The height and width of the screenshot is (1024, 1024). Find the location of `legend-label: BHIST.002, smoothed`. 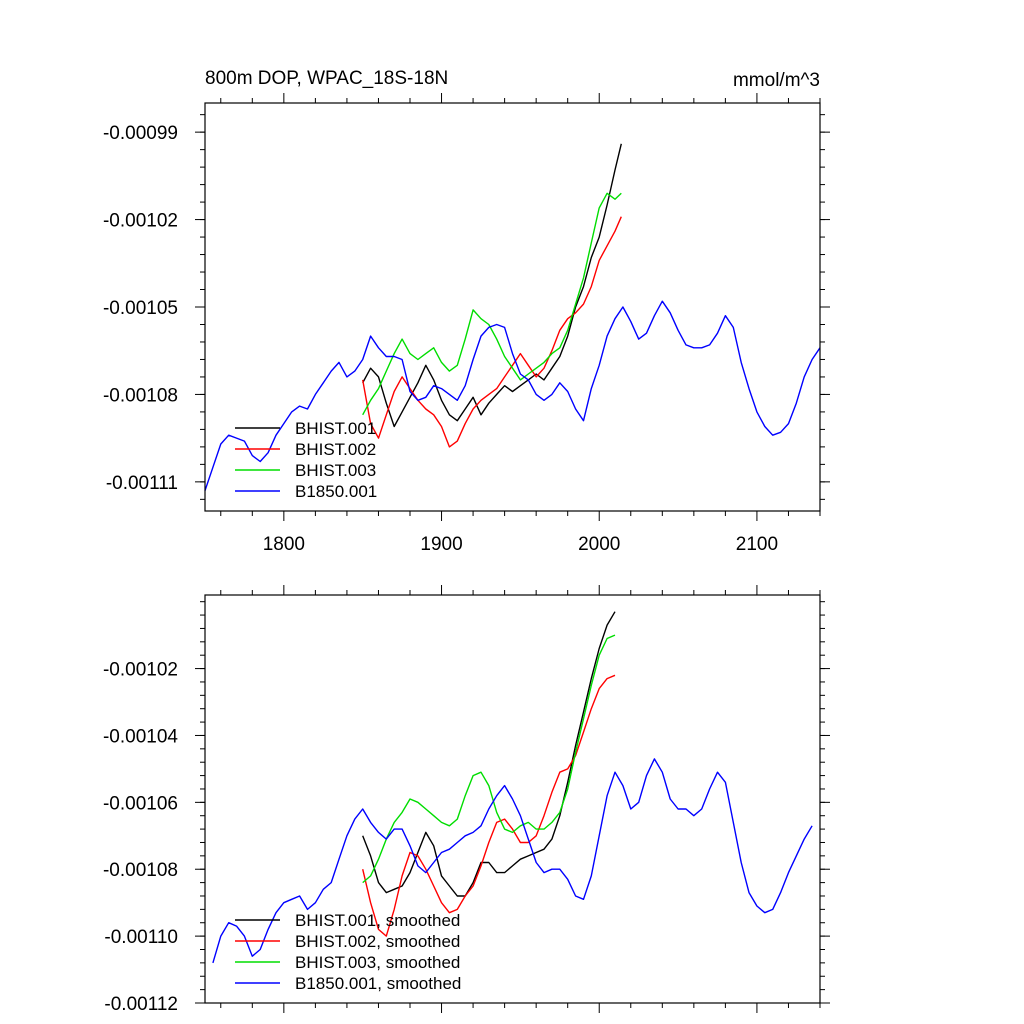

legend-label: BHIST.002, smoothed is located at coordinates (377, 941).